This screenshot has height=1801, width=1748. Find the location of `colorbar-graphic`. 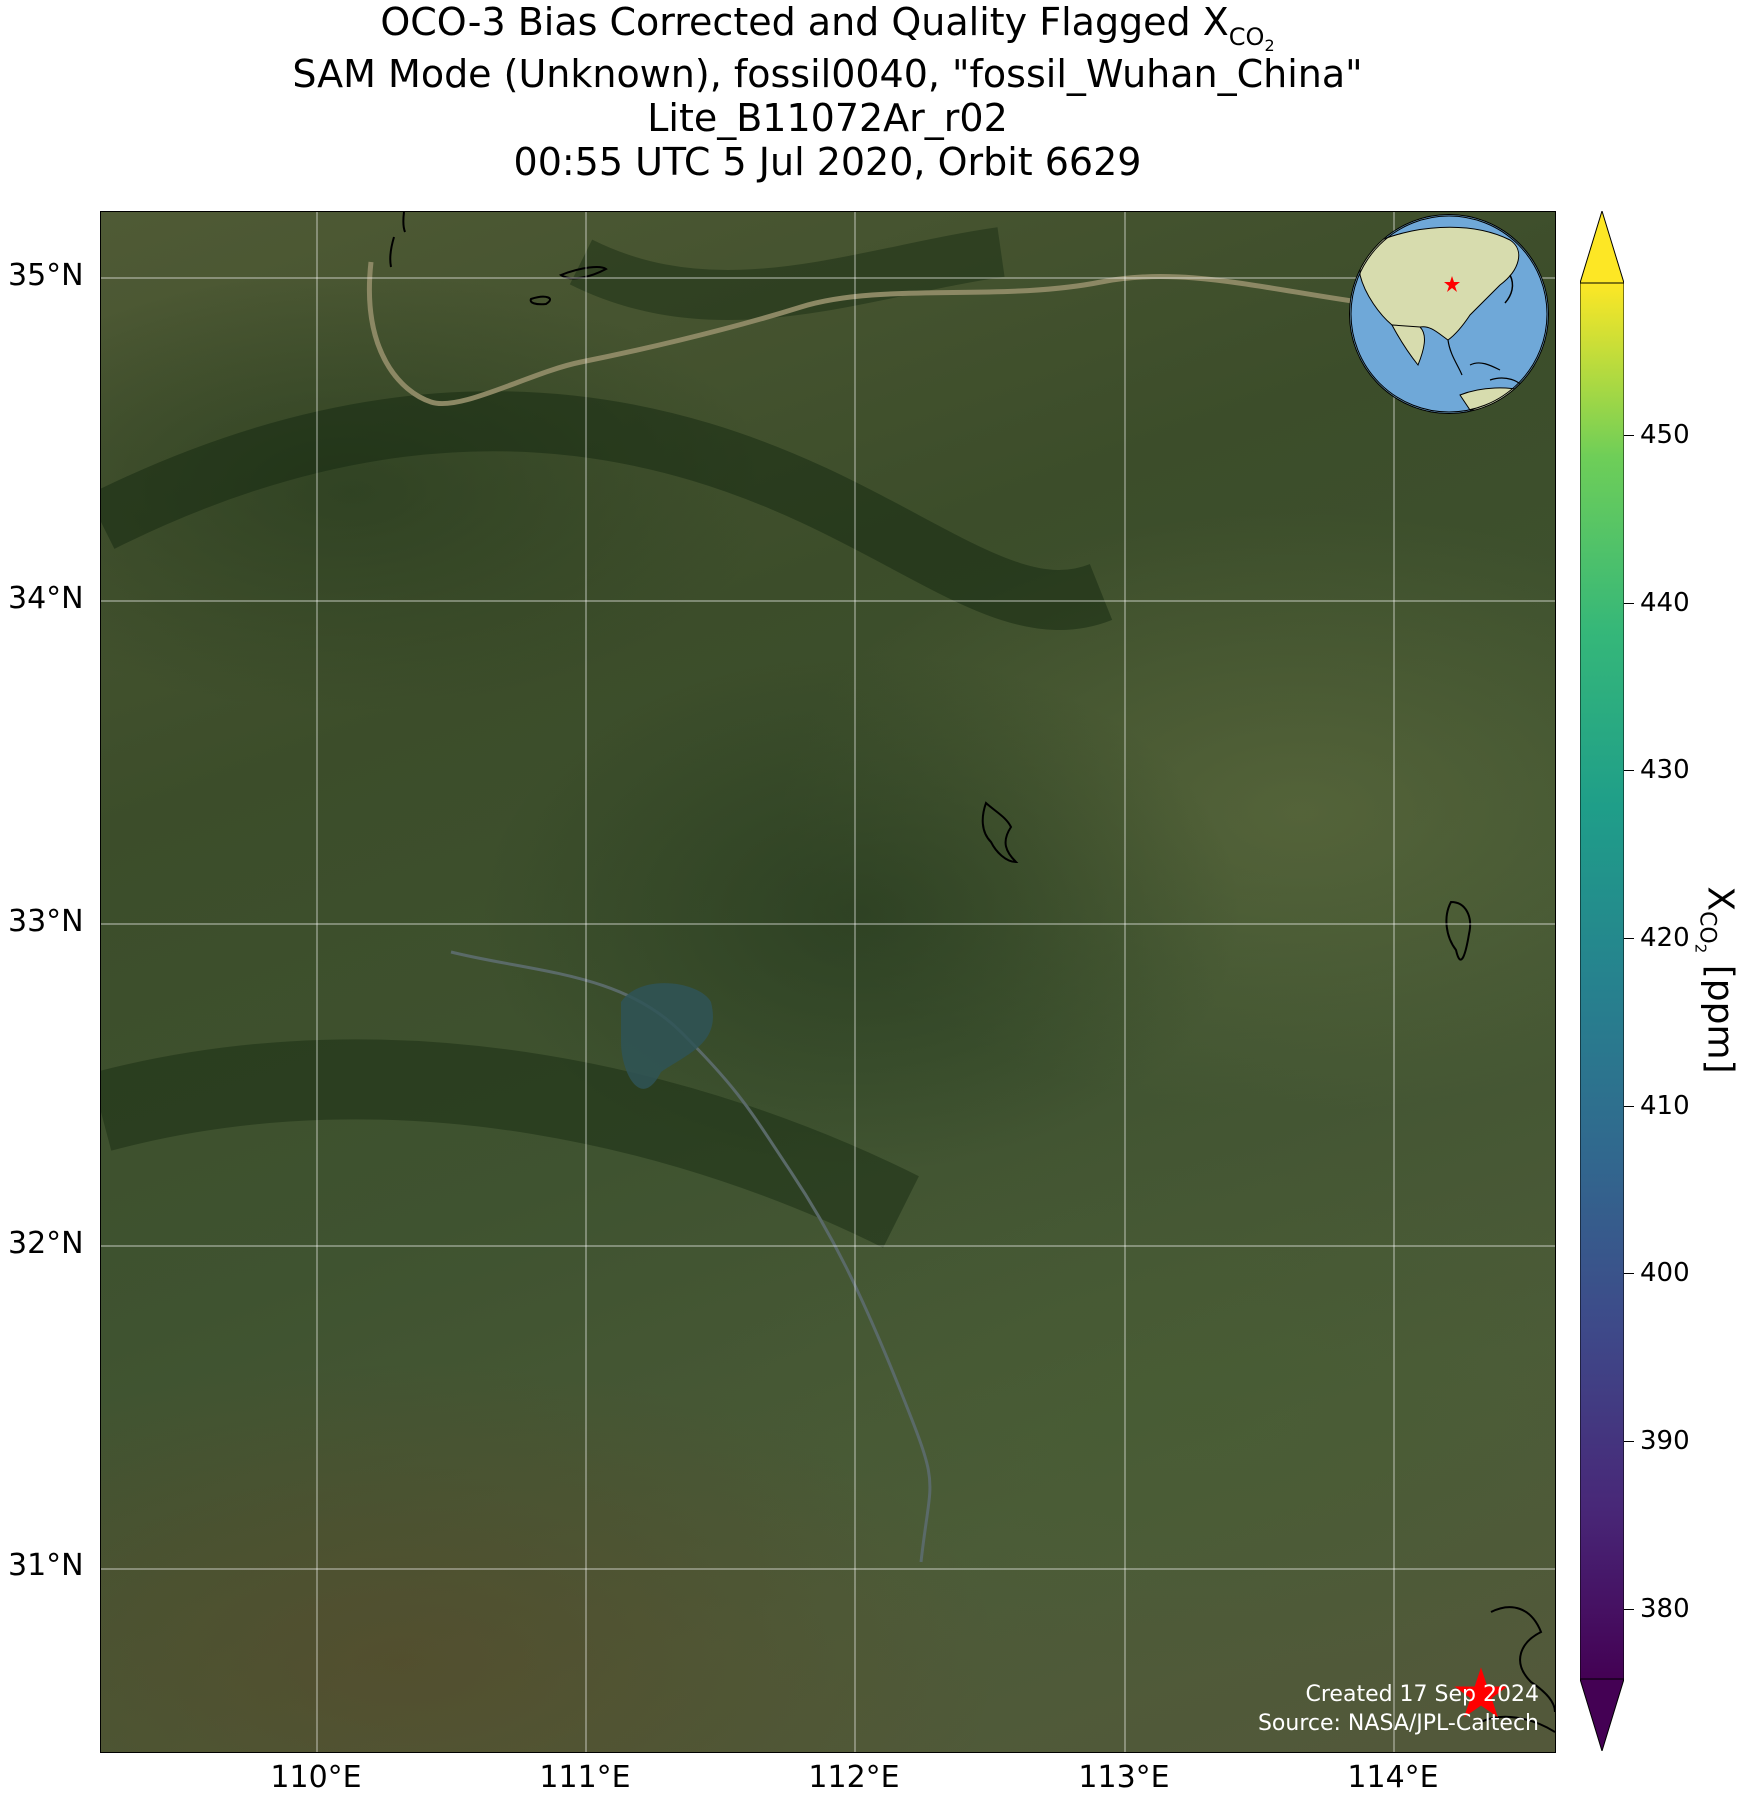

colorbar-graphic is located at coordinates (1602, 981).